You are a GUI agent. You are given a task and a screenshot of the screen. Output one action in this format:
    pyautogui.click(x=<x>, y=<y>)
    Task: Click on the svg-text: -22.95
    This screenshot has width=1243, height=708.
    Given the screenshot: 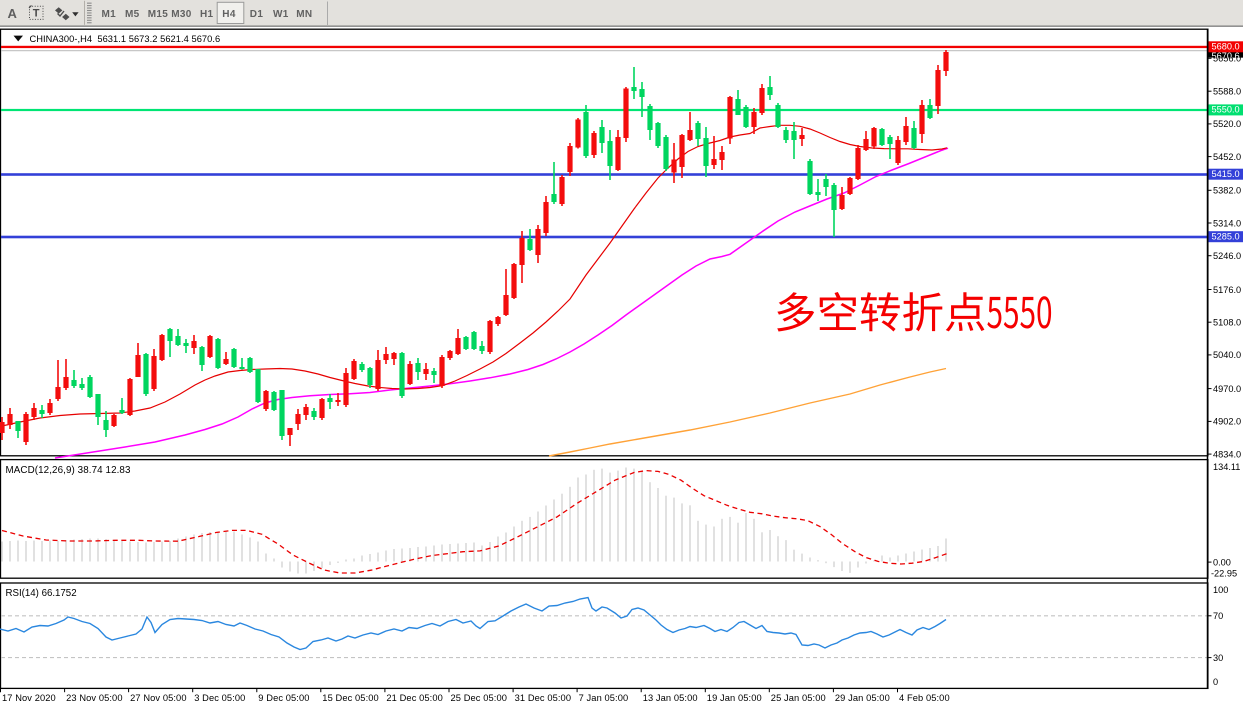 What is the action you would take?
    pyautogui.click(x=1224, y=573)
    